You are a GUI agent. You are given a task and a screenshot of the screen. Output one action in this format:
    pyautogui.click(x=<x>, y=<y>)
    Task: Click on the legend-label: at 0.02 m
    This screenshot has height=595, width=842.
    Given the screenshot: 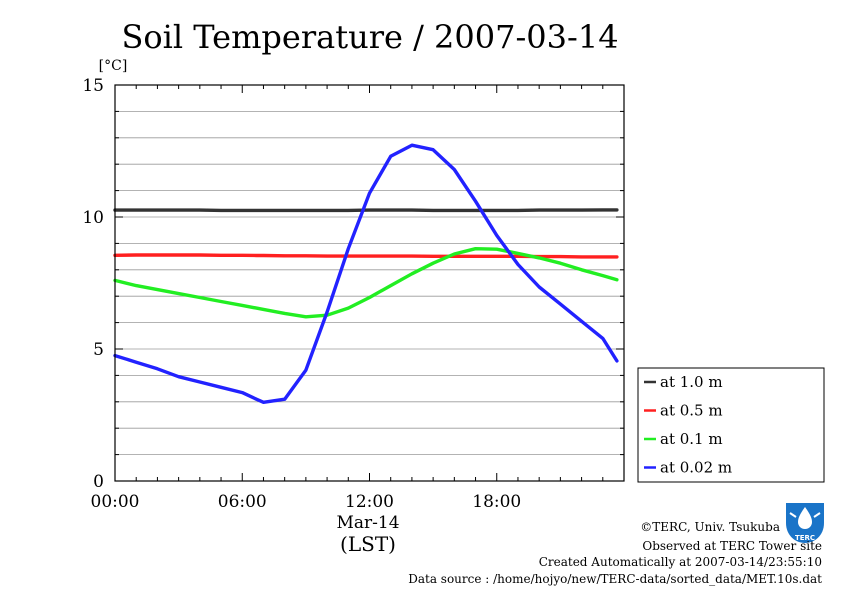 What is the action you would take?
    pyautogui.click(x=696, y=468)
    